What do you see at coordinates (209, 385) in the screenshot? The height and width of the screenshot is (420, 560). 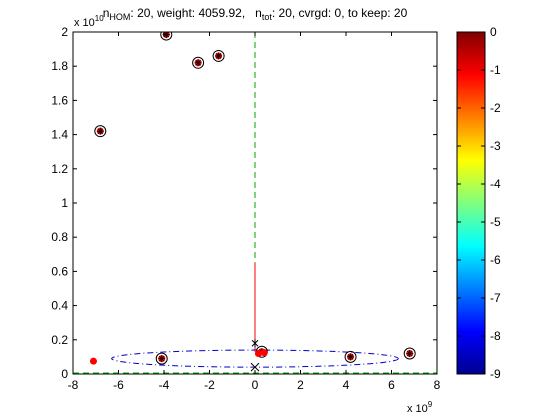 I see `x-tick-label: -2` at bounding box center [209, 385].